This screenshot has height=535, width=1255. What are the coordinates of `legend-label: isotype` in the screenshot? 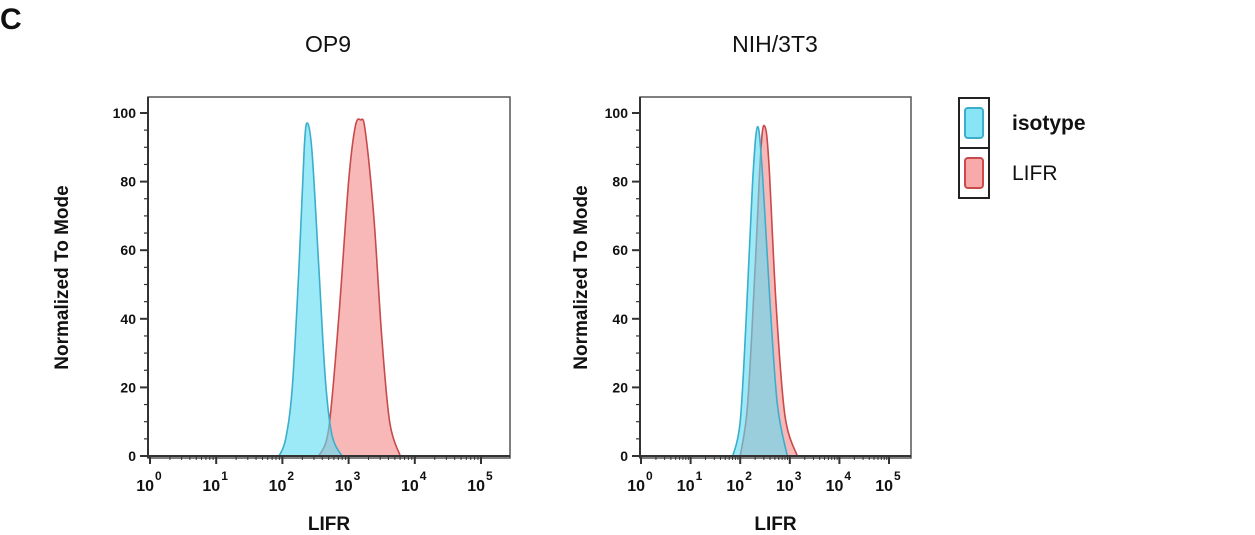 It's located at (1049, 123).